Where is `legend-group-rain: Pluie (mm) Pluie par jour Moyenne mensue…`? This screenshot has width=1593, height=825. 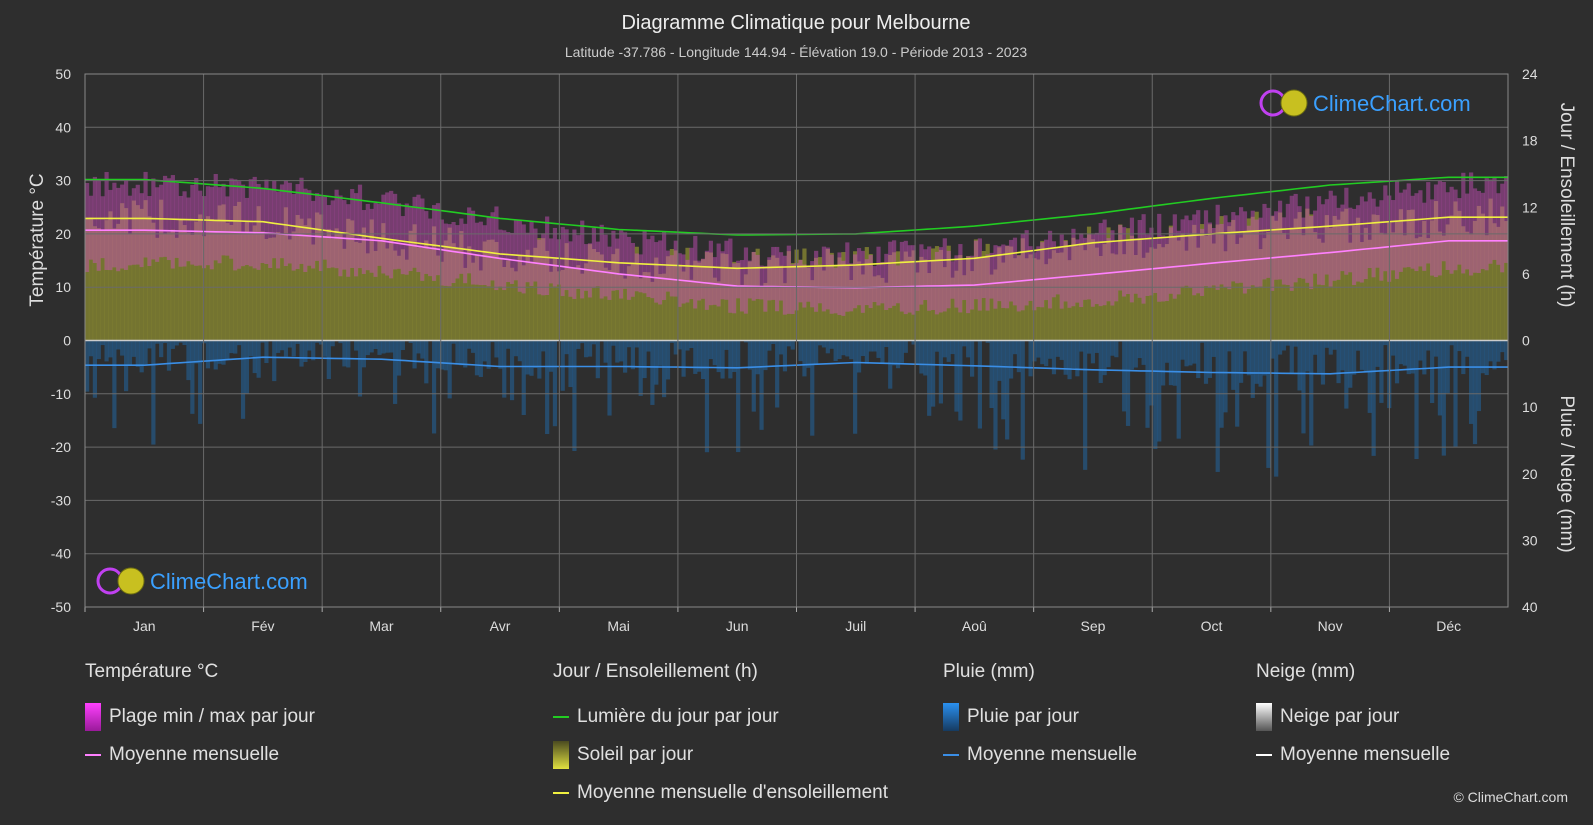 legend-group-rain: Pluie (mm) Pluie par jour Moyenne mensue… is located at coordinates (1040, 717).